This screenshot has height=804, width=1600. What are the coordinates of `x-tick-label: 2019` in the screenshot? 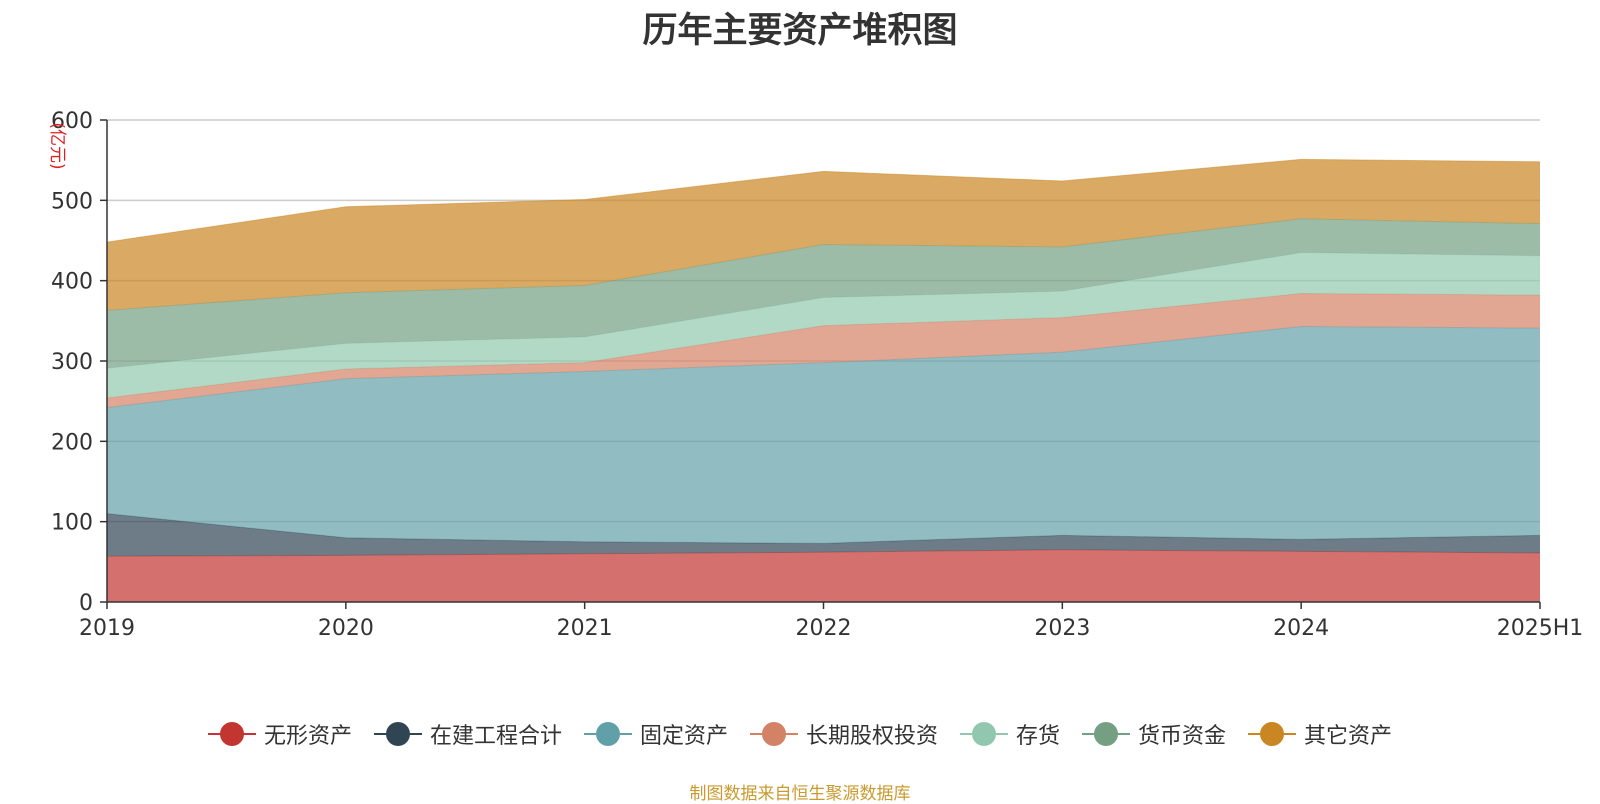 It's located at (107, 628).